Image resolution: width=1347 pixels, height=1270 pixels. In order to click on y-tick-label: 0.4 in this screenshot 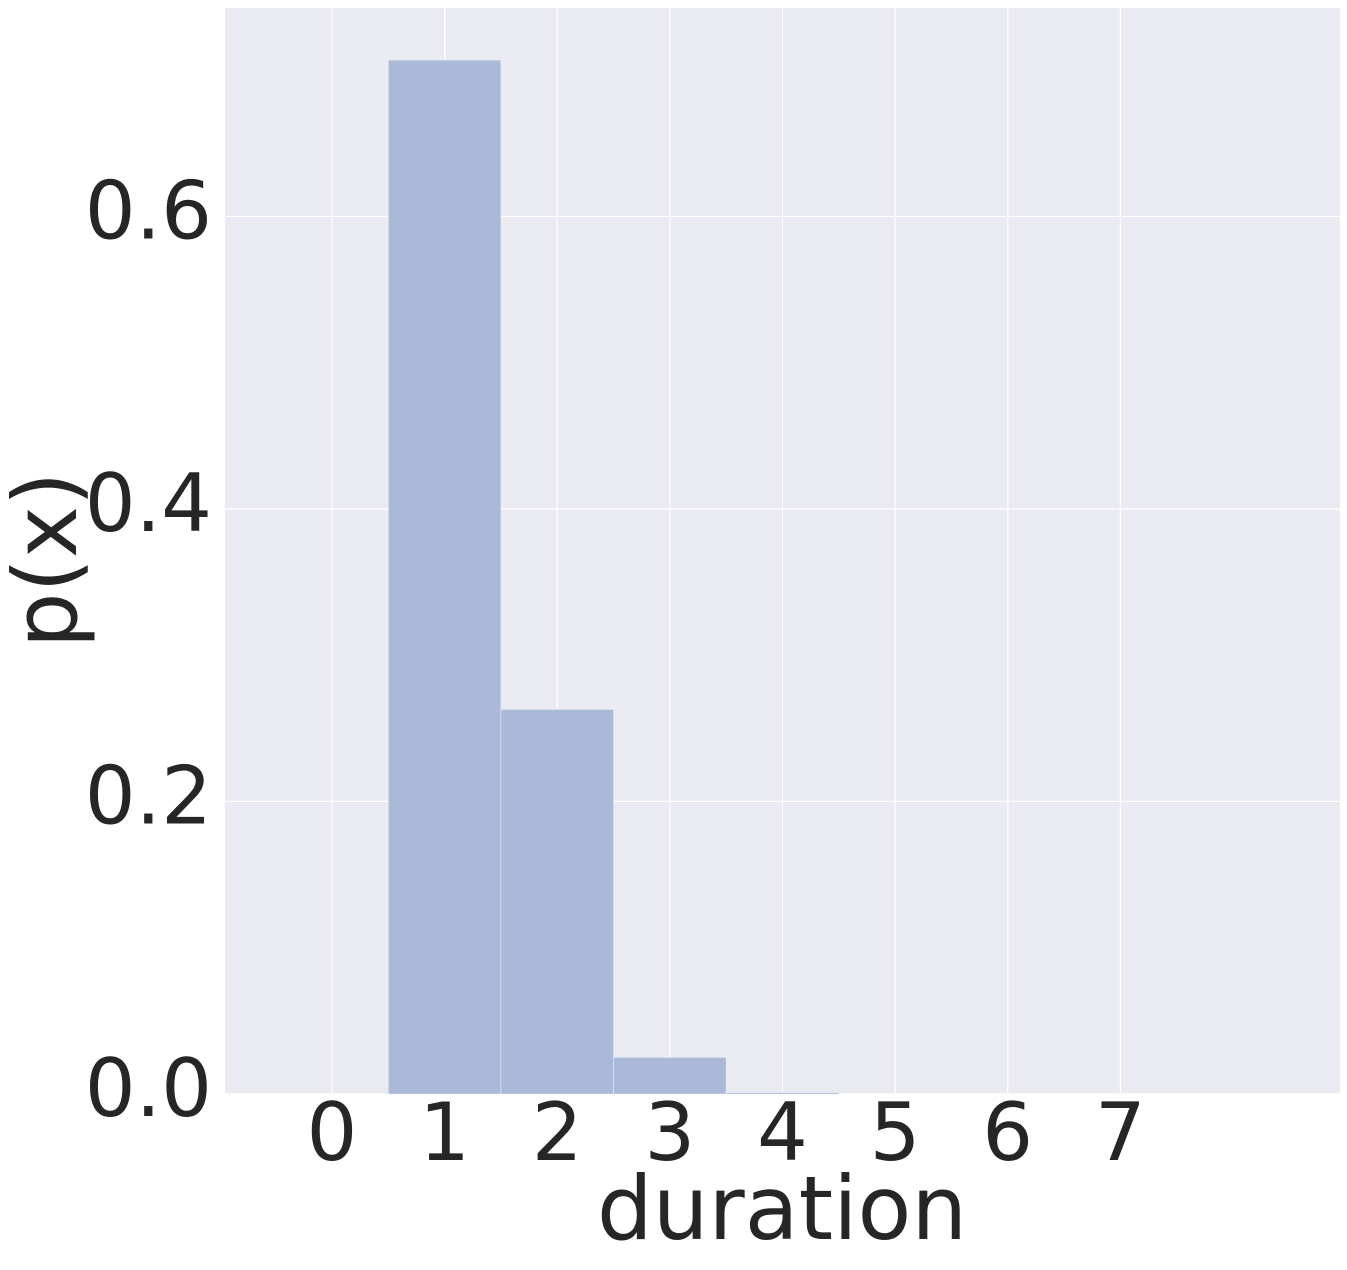, I will do `click(148, 503)`.